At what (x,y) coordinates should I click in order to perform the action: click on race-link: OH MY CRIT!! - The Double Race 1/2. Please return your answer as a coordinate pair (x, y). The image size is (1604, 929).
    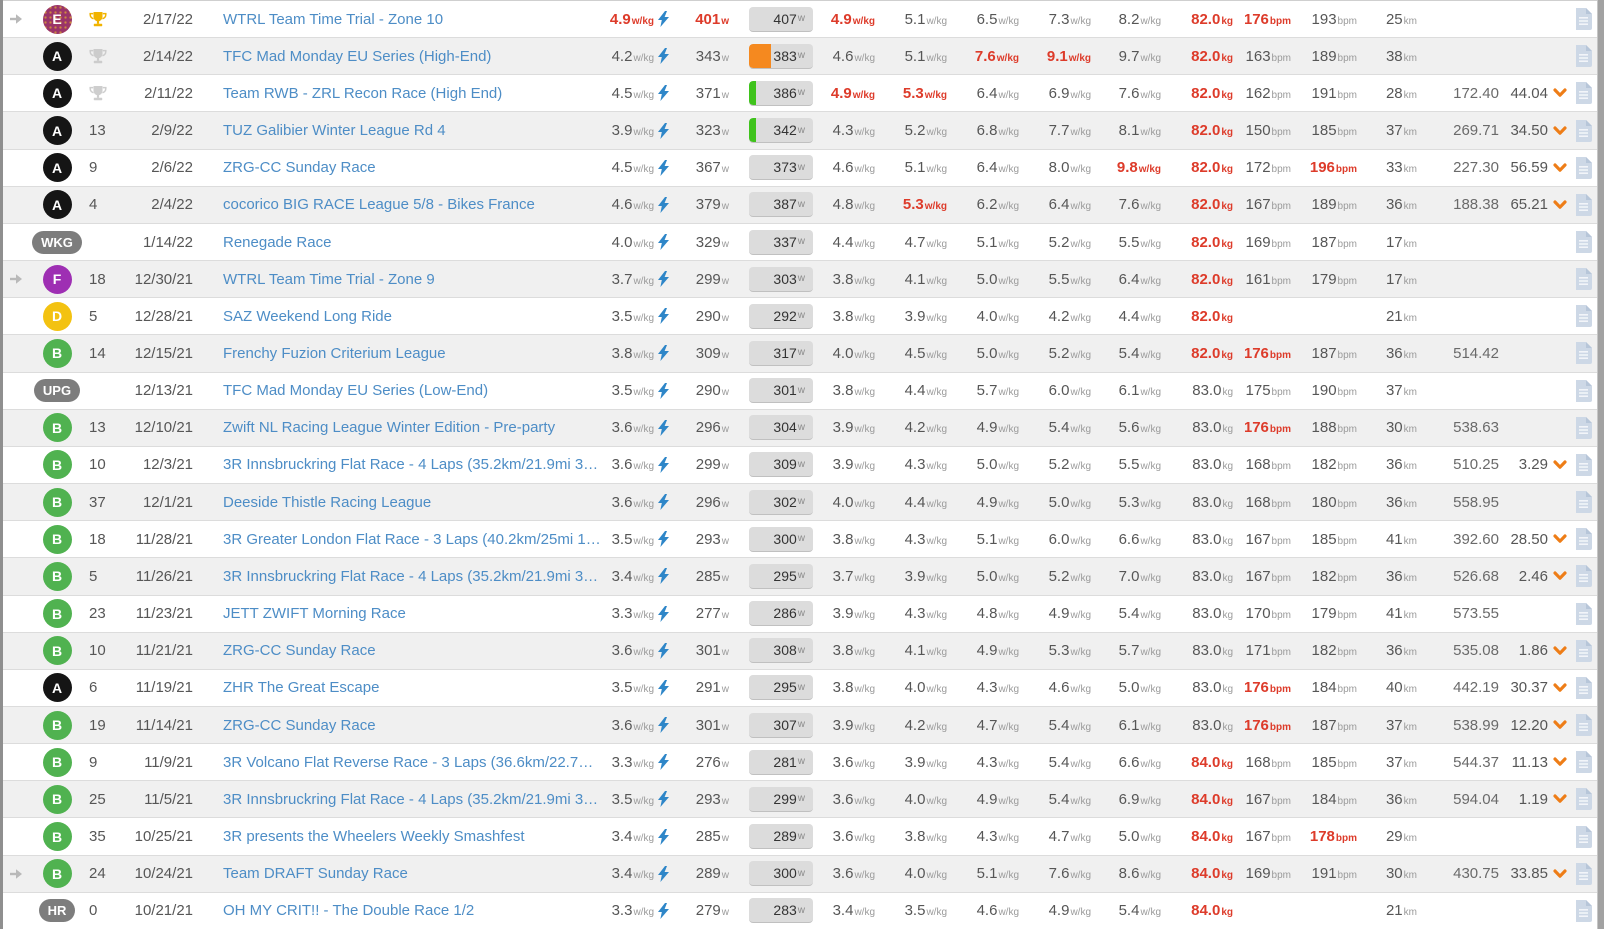
    Looking at the image, I should click on (349, 911).